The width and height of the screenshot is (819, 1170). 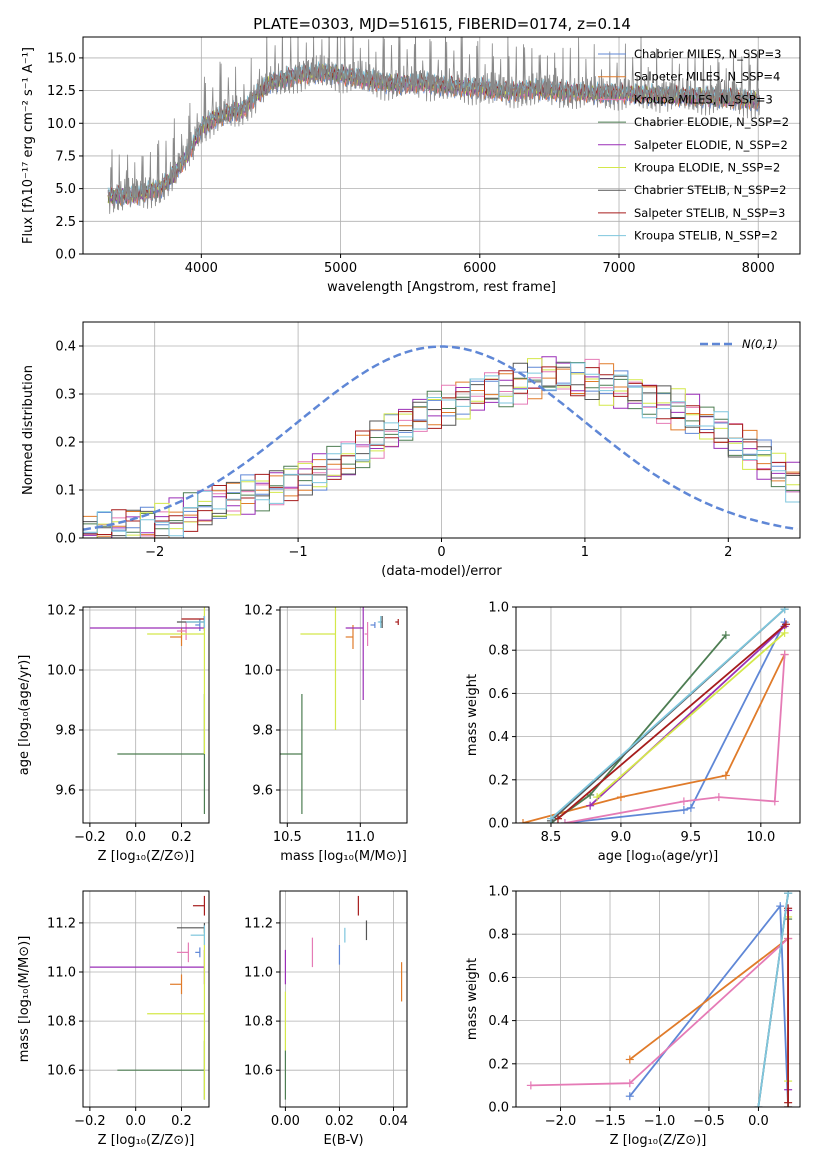 I want to click on massweight_vs_age-ytick-label: 0.4, so click(x=498, y=737).